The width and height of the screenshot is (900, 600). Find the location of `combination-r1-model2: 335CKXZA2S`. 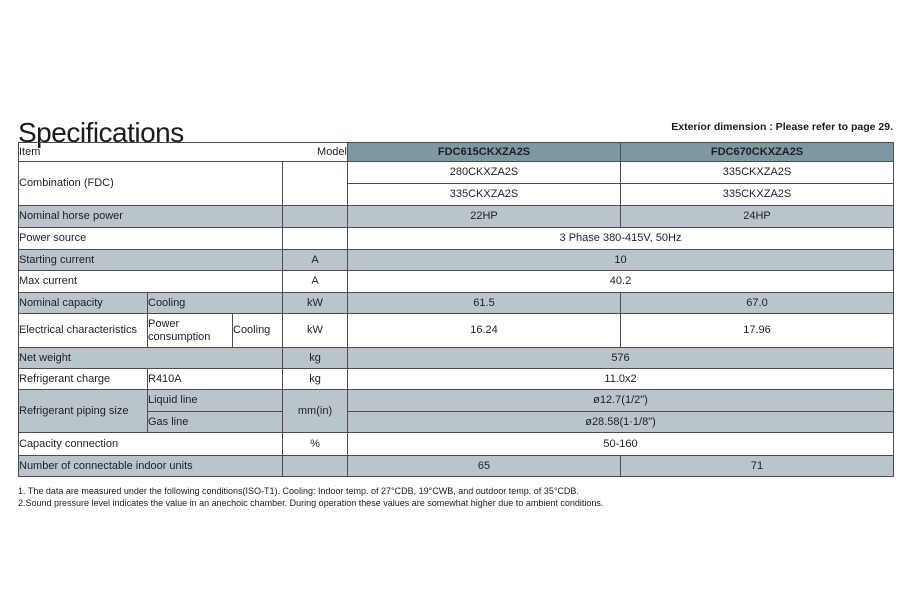

combination-r1-model2: 335CKXZA2S is located at coordinates (757, 172).